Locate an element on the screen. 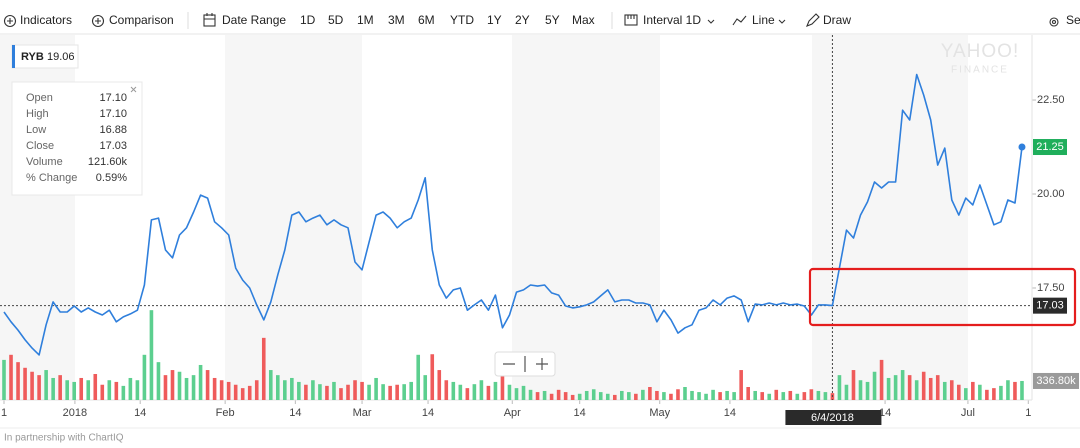  tooltip-label: Low is located at coordinates (36, 130).